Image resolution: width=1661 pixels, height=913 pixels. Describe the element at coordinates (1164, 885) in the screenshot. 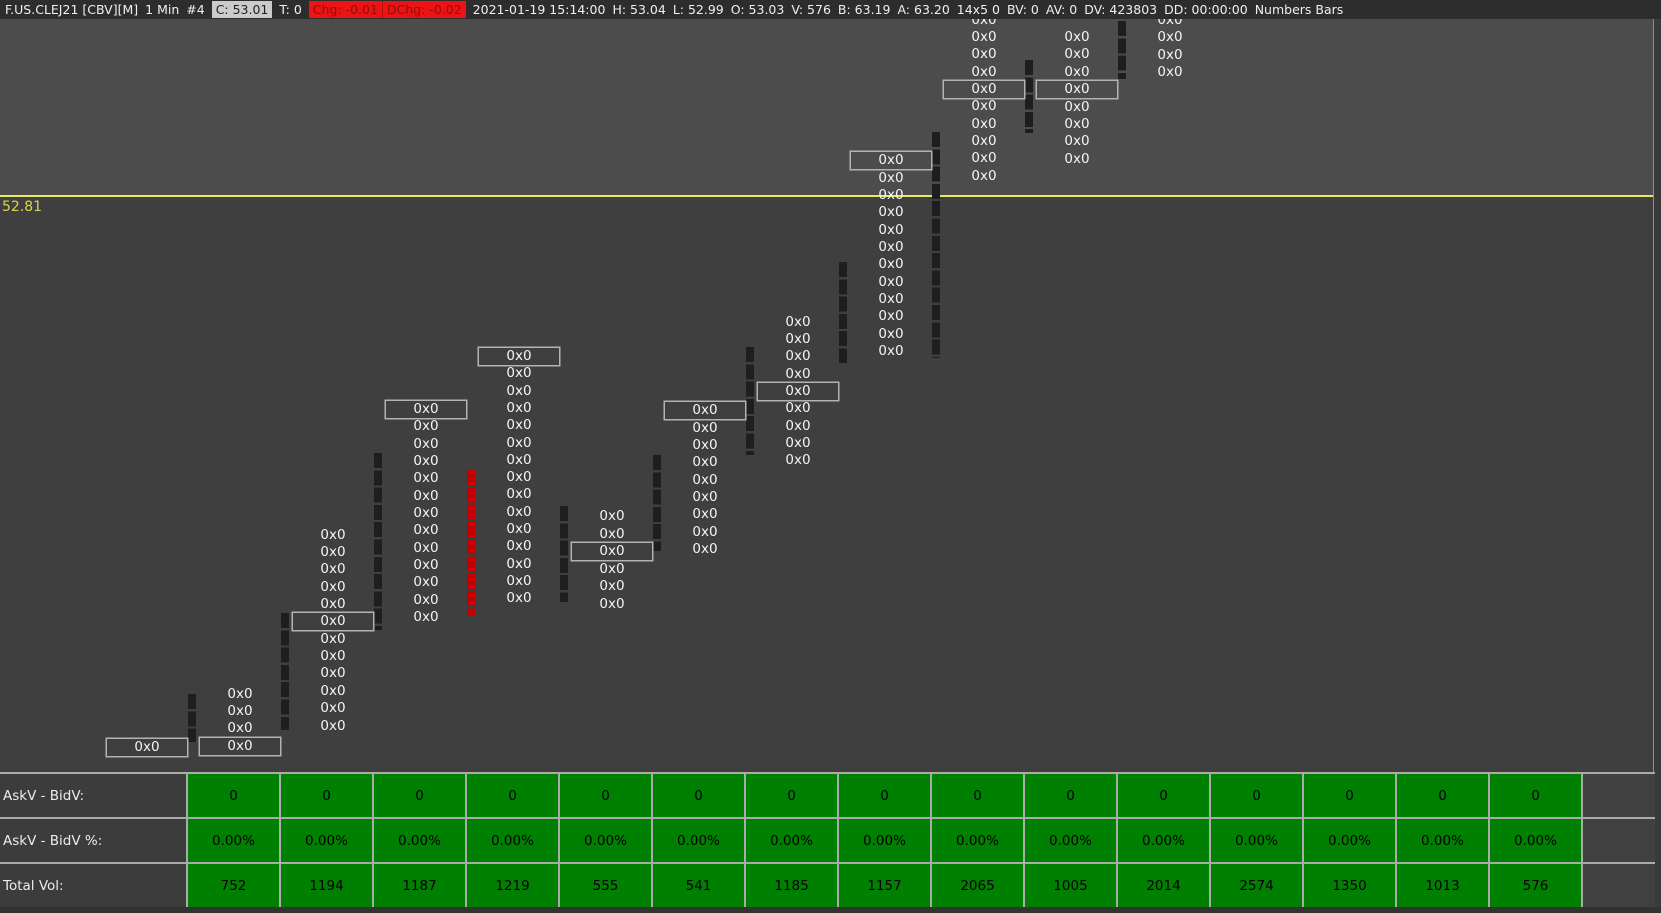

I see `table-value-cell: 2014` at that location.